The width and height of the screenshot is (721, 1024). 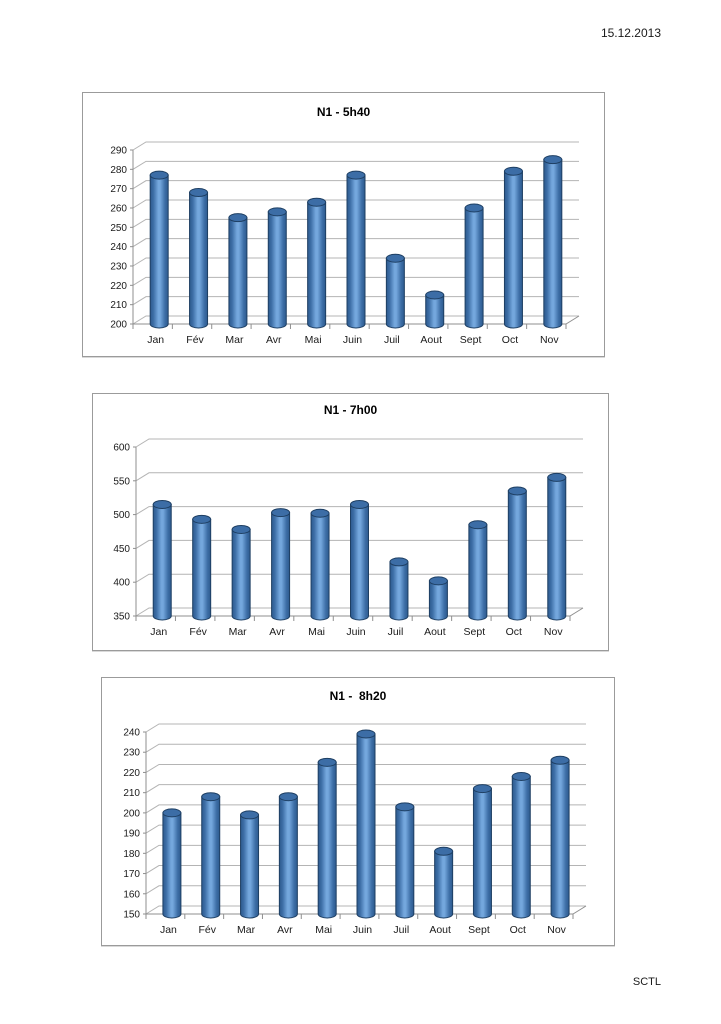 I want to click on y-axis-label: 270, so click(x=118, y=189).